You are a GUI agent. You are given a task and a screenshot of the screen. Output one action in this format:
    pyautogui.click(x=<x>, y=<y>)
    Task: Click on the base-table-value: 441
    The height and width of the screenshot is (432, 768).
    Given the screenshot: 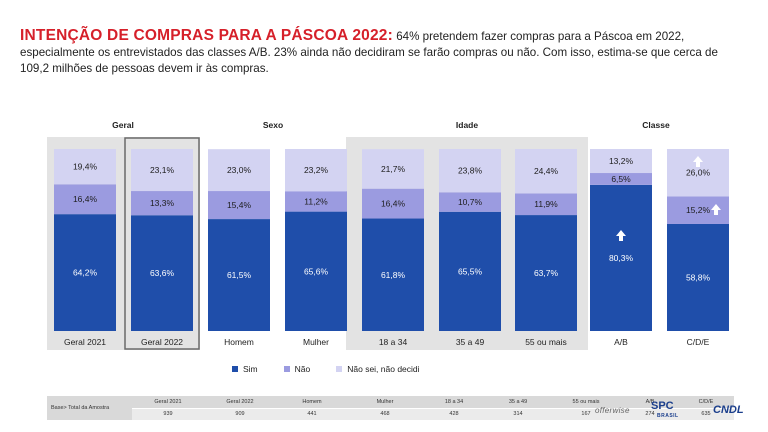 What is the action you would take?
    pyautogui.click(x=312, y=414)
    